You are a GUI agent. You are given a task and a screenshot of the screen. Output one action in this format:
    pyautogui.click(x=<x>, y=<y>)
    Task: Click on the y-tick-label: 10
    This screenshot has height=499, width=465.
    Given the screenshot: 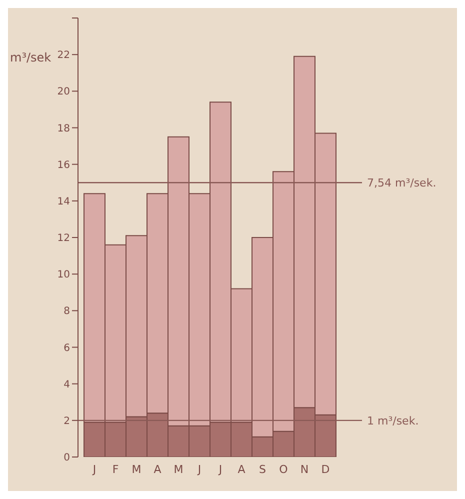 What is the action you would take?
    pyautogui.click(x=63, y=275)
    